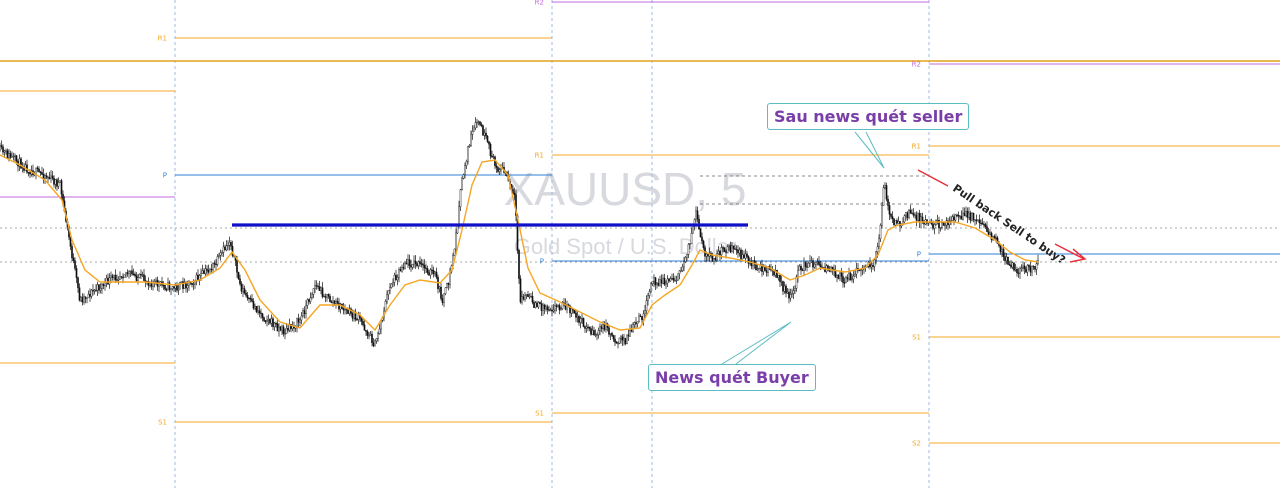  Describe the element at coordinates (732, 377) in the screenshot. I see `news-buyer-callout: News quét Buyer` at that location.